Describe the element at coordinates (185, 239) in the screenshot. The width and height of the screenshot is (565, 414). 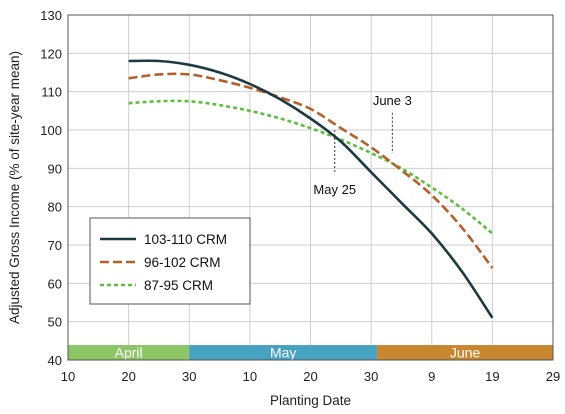
I see `legend-entry: 103-110 CRM` at that location.